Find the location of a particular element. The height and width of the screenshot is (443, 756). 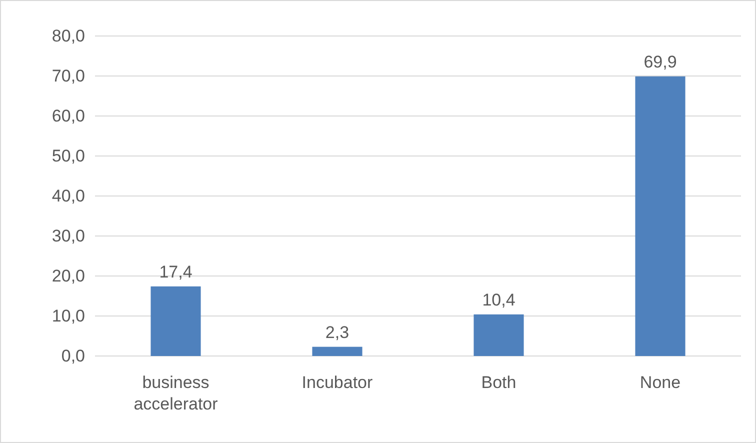

x-tick-label: None is located at coordinates (660, 382).